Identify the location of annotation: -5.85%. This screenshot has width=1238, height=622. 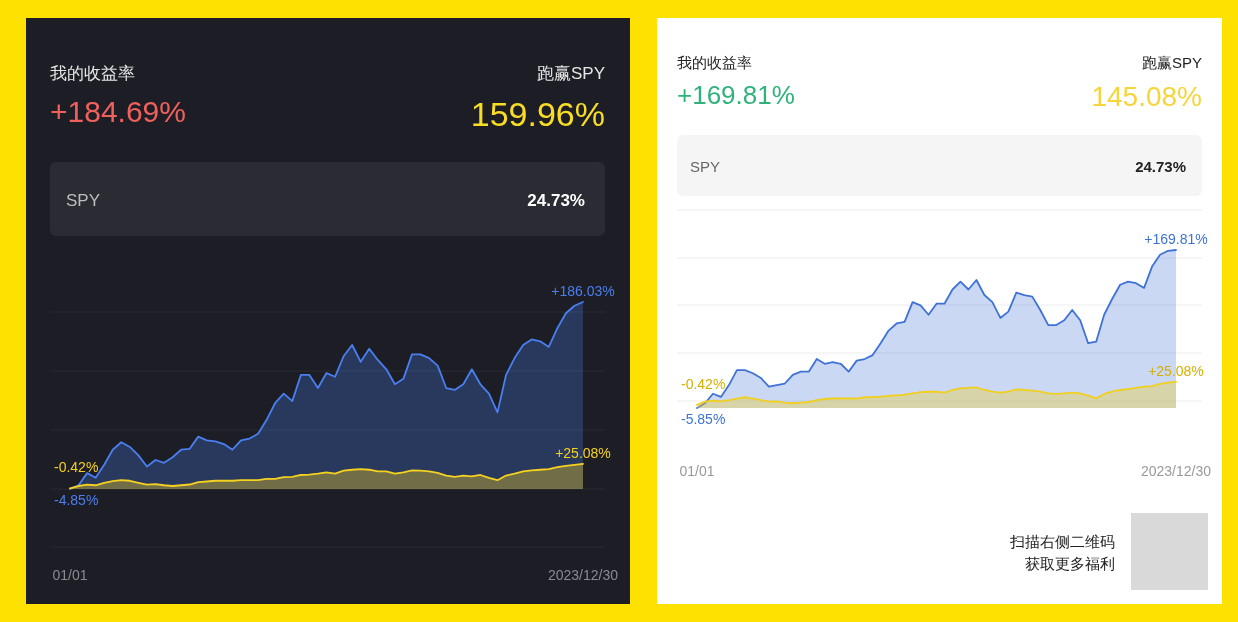
(703, 419).